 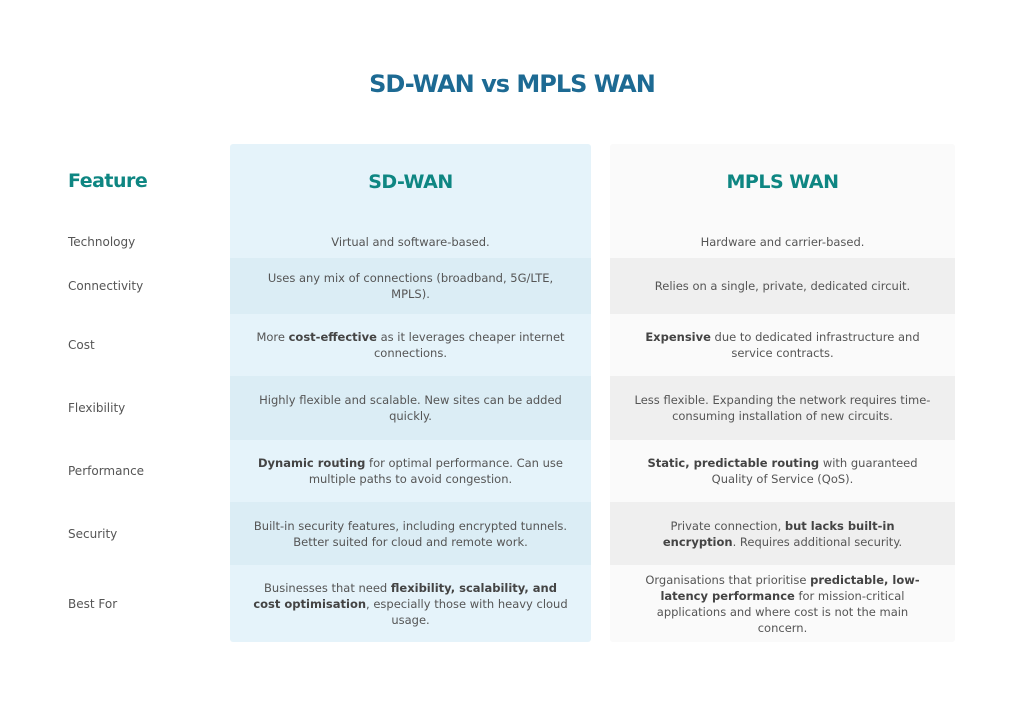 What do you see at coordinates (108, 181) in the screenshot?
I see `feature-column-header: Feature` at bounding box center [108, 181].